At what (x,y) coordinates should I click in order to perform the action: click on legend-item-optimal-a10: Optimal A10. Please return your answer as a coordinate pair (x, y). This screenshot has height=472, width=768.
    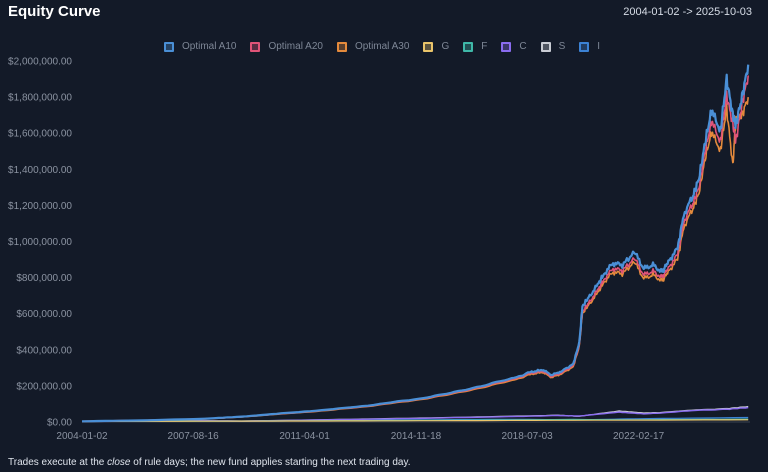
    Looking at the image, I should click on (201, 46).